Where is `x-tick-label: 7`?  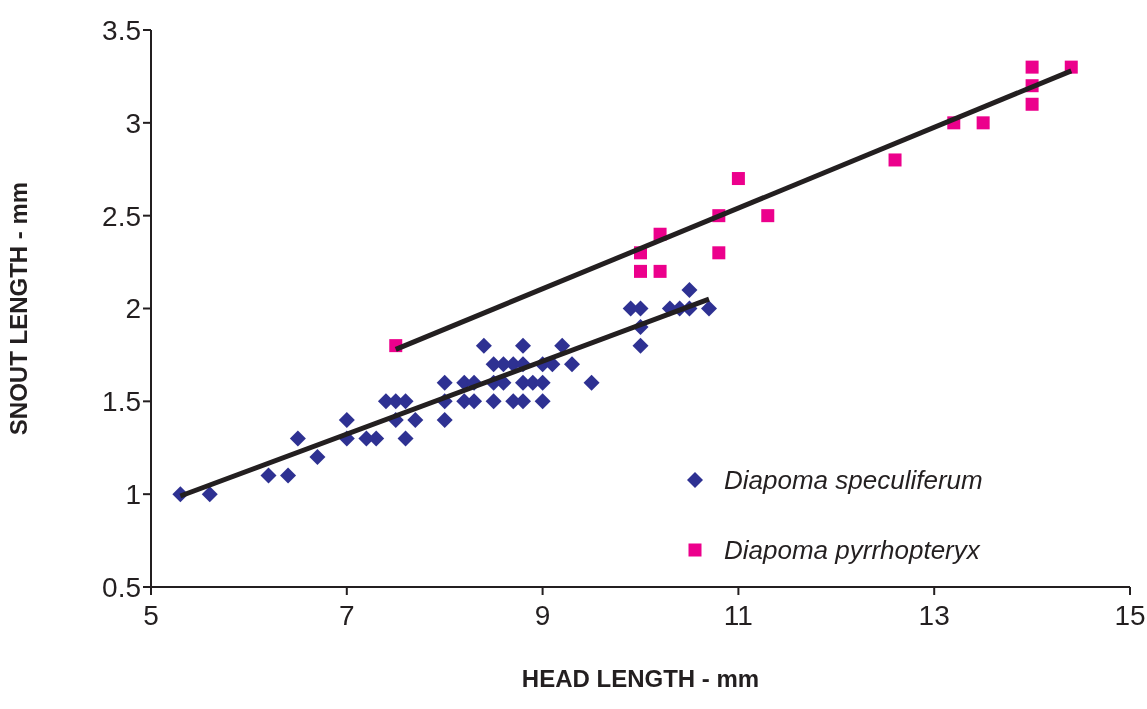
x-tick-label: 7 is located at coordinates (347, 615).